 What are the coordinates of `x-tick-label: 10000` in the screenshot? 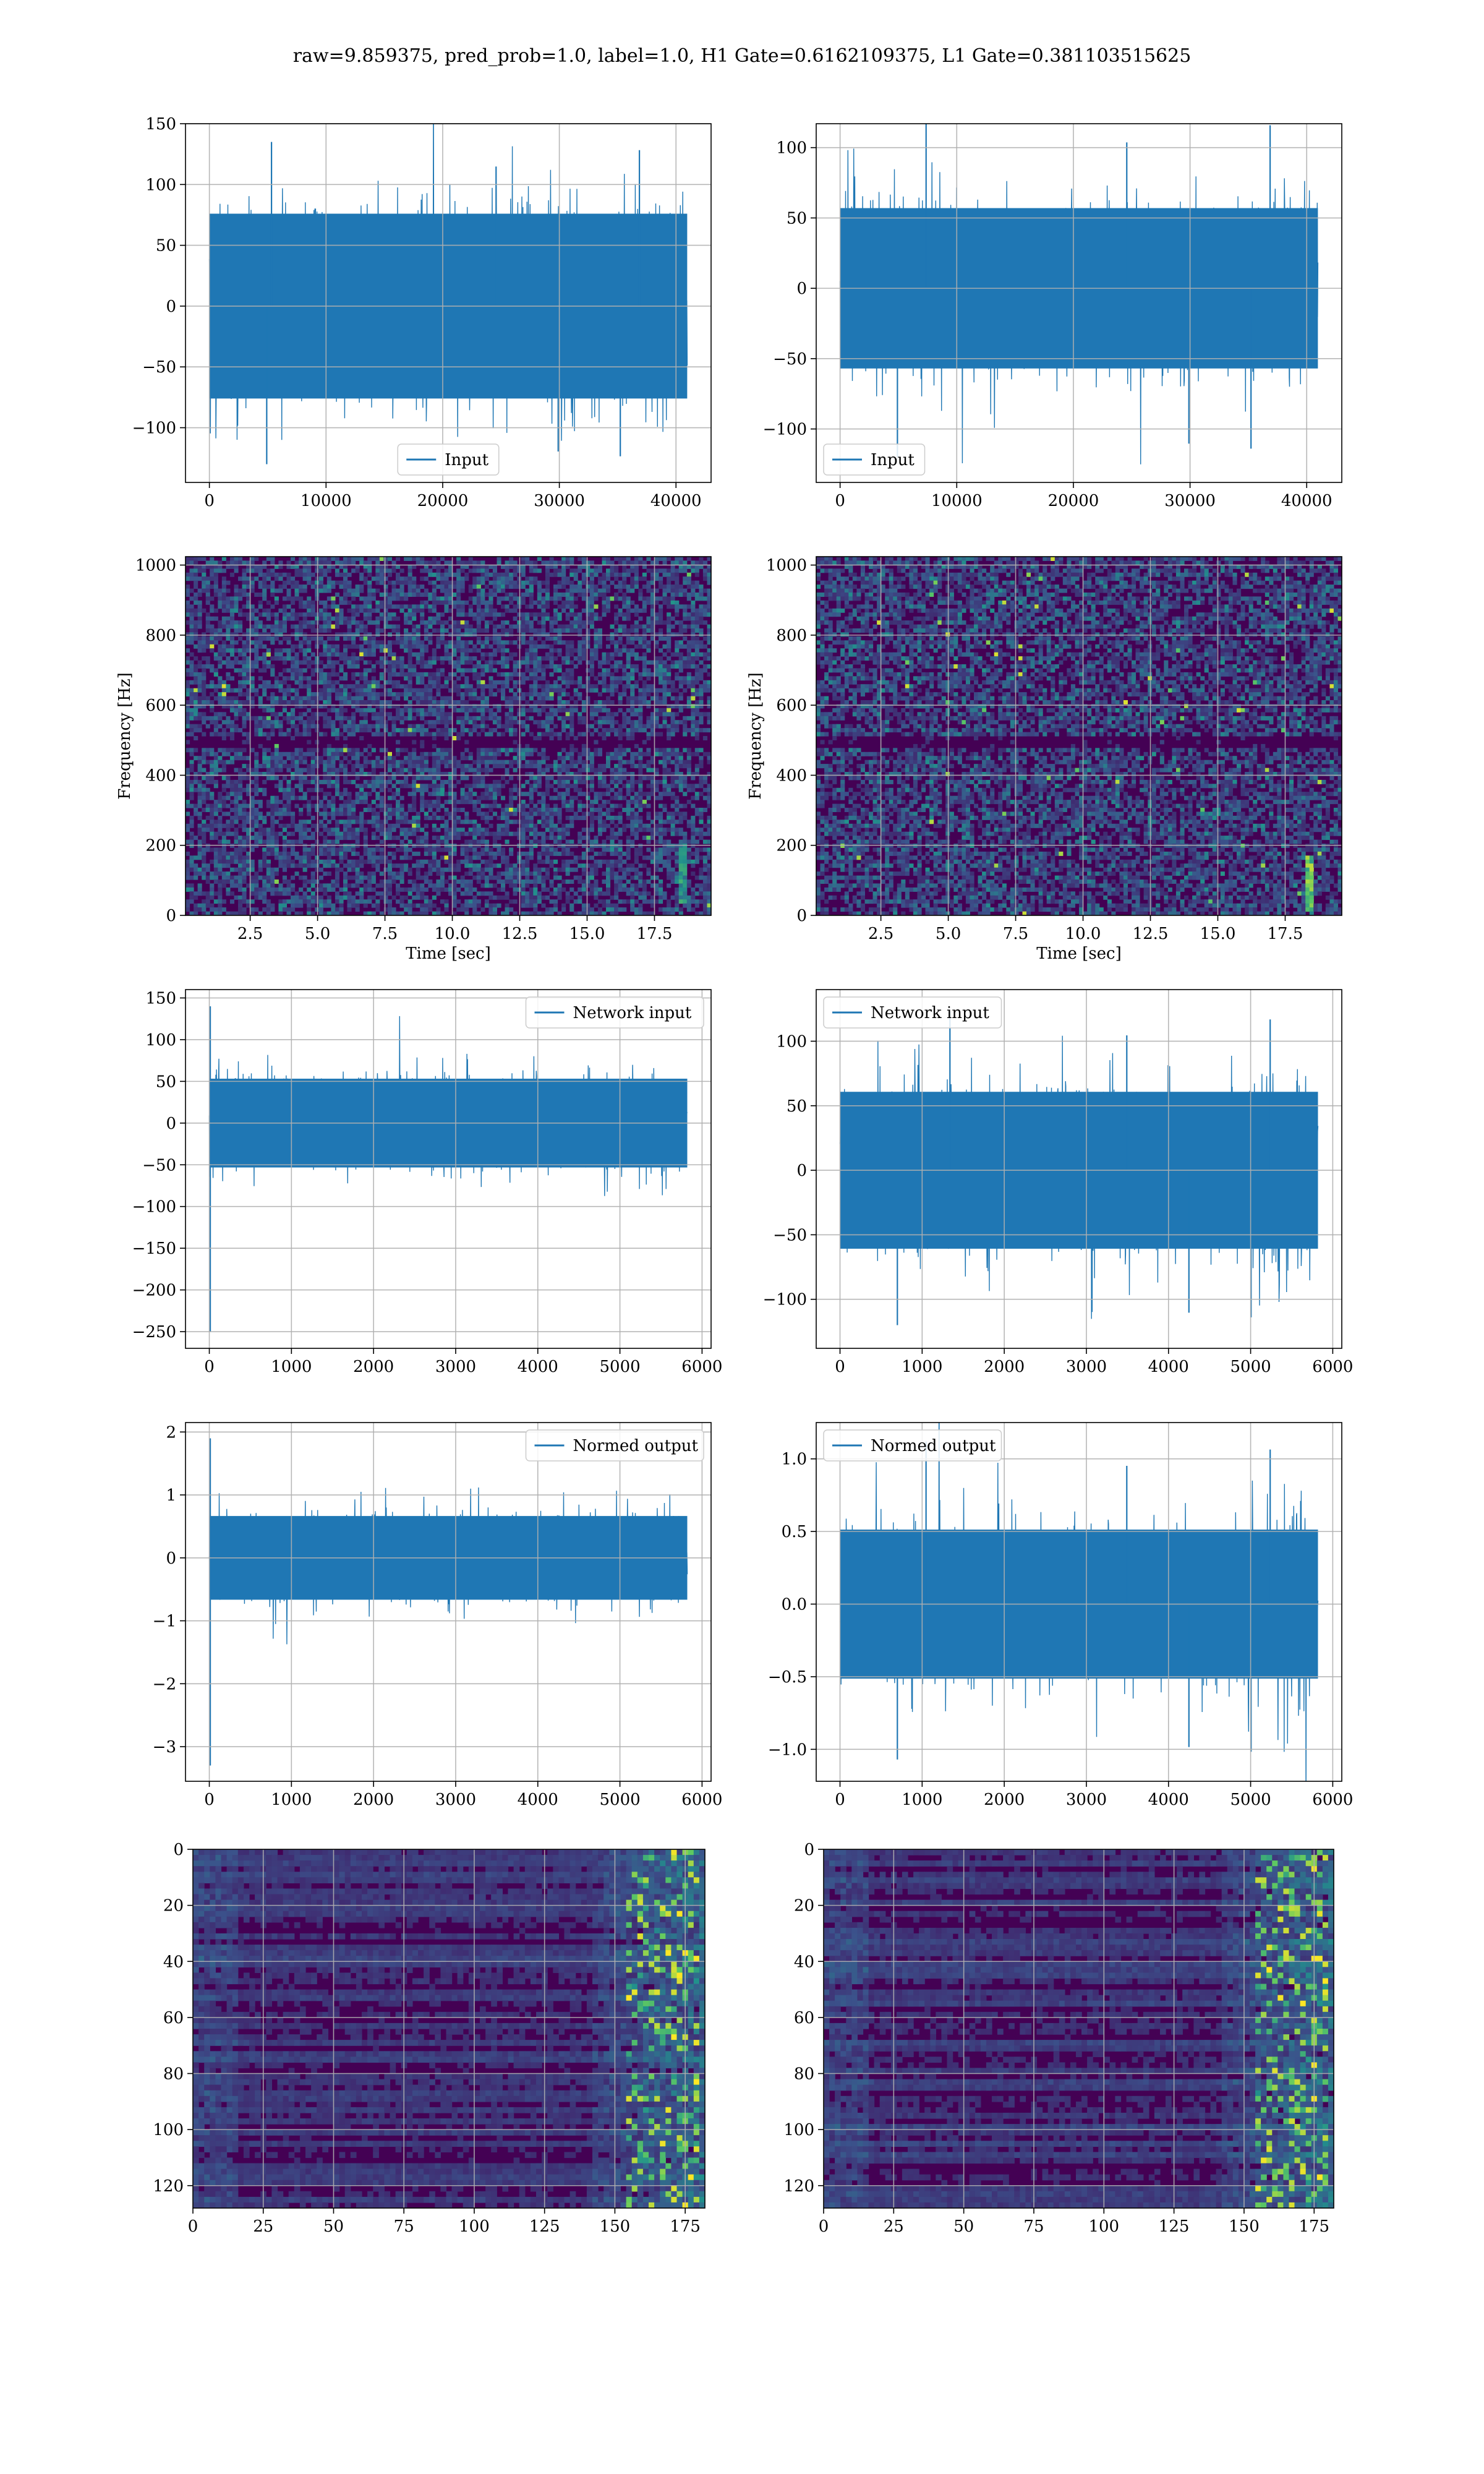 It's located at (957, 501).